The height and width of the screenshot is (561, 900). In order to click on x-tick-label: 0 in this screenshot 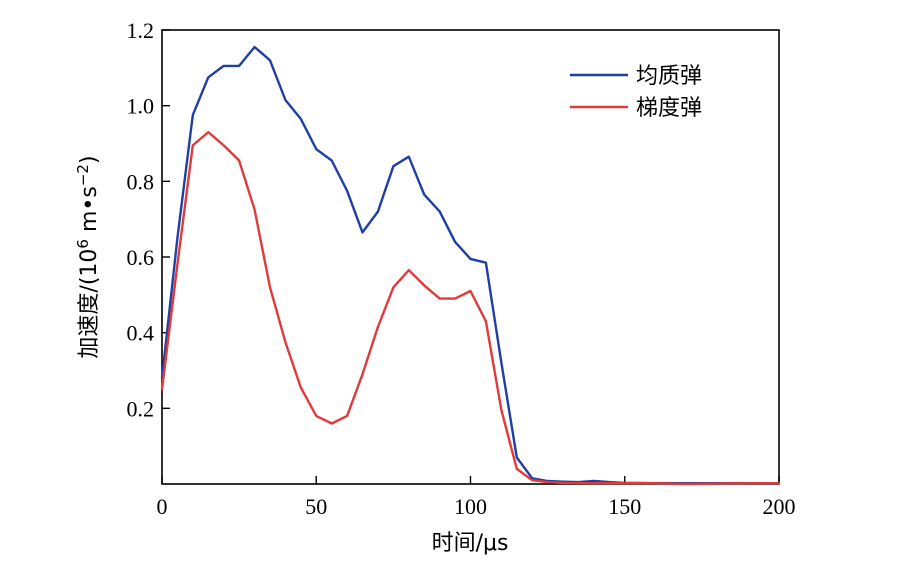, I will do `click(162, 506)`.